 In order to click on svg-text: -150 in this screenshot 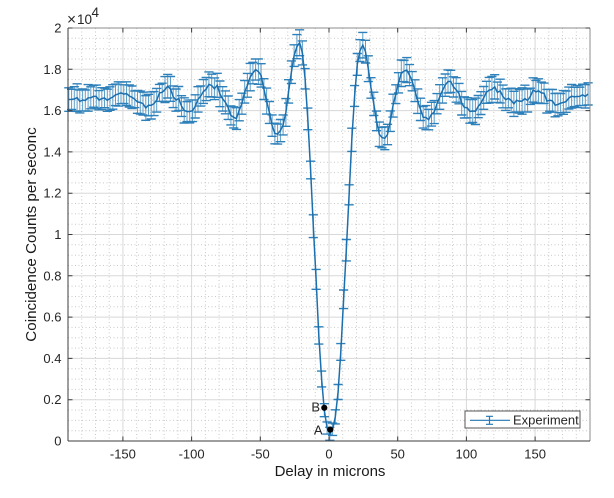, I will do `click(123, 454)`.